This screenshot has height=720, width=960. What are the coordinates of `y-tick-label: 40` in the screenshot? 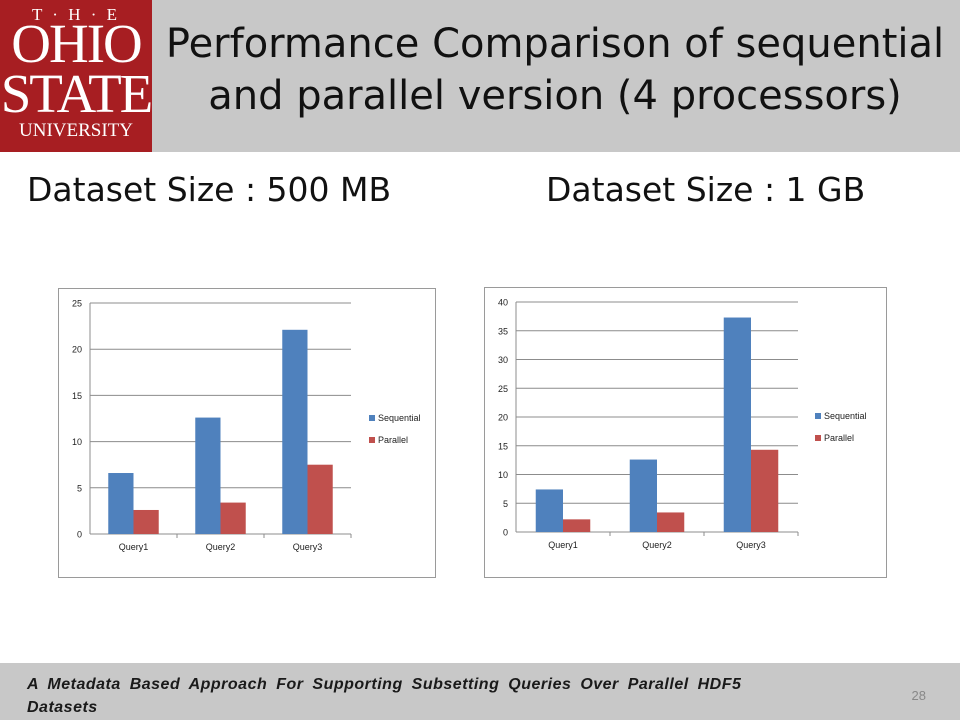 It's located at (503, 303).